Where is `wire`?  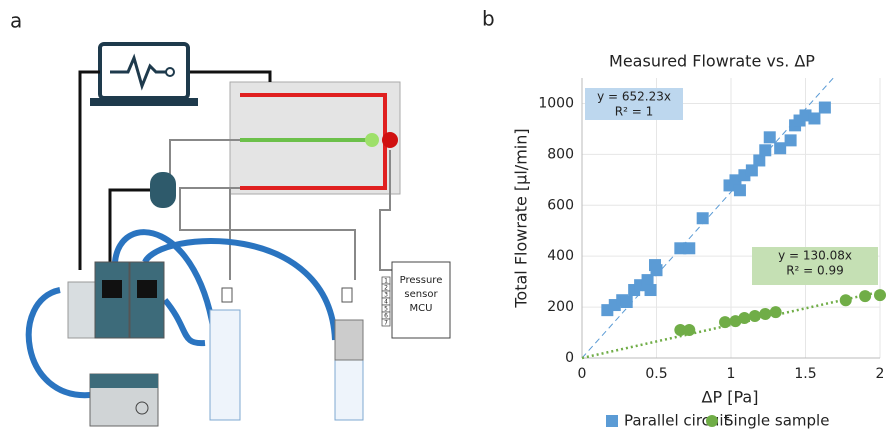
wire is located at coordinates (385, 210).